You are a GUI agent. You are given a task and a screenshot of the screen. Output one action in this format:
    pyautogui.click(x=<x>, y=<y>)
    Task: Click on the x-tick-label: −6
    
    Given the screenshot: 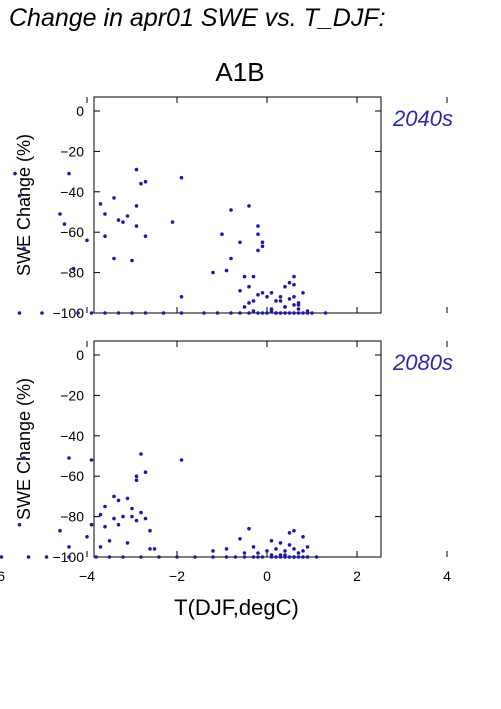 What is the action you would take?
    pyautogui.click(x=2, y=576)
    